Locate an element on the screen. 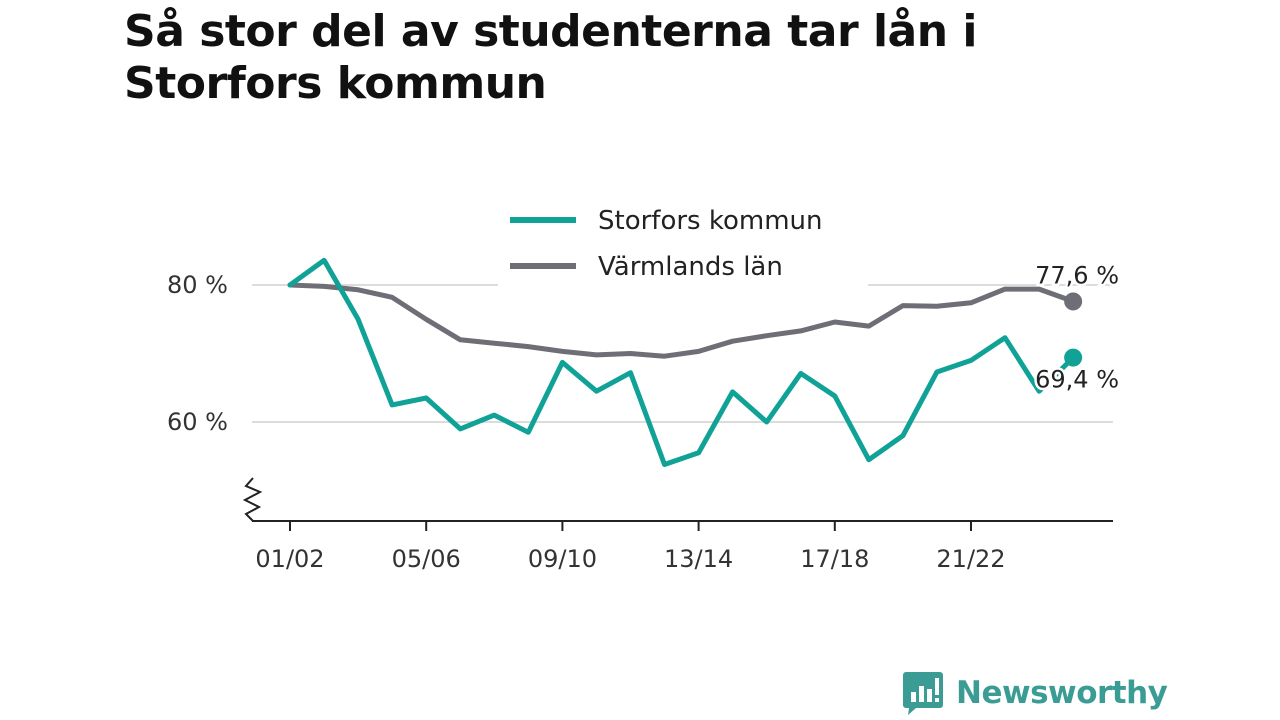 The image size is (1280, 720). legend: Storfors kommun Värmlands län is located at coordinates (683, 241).